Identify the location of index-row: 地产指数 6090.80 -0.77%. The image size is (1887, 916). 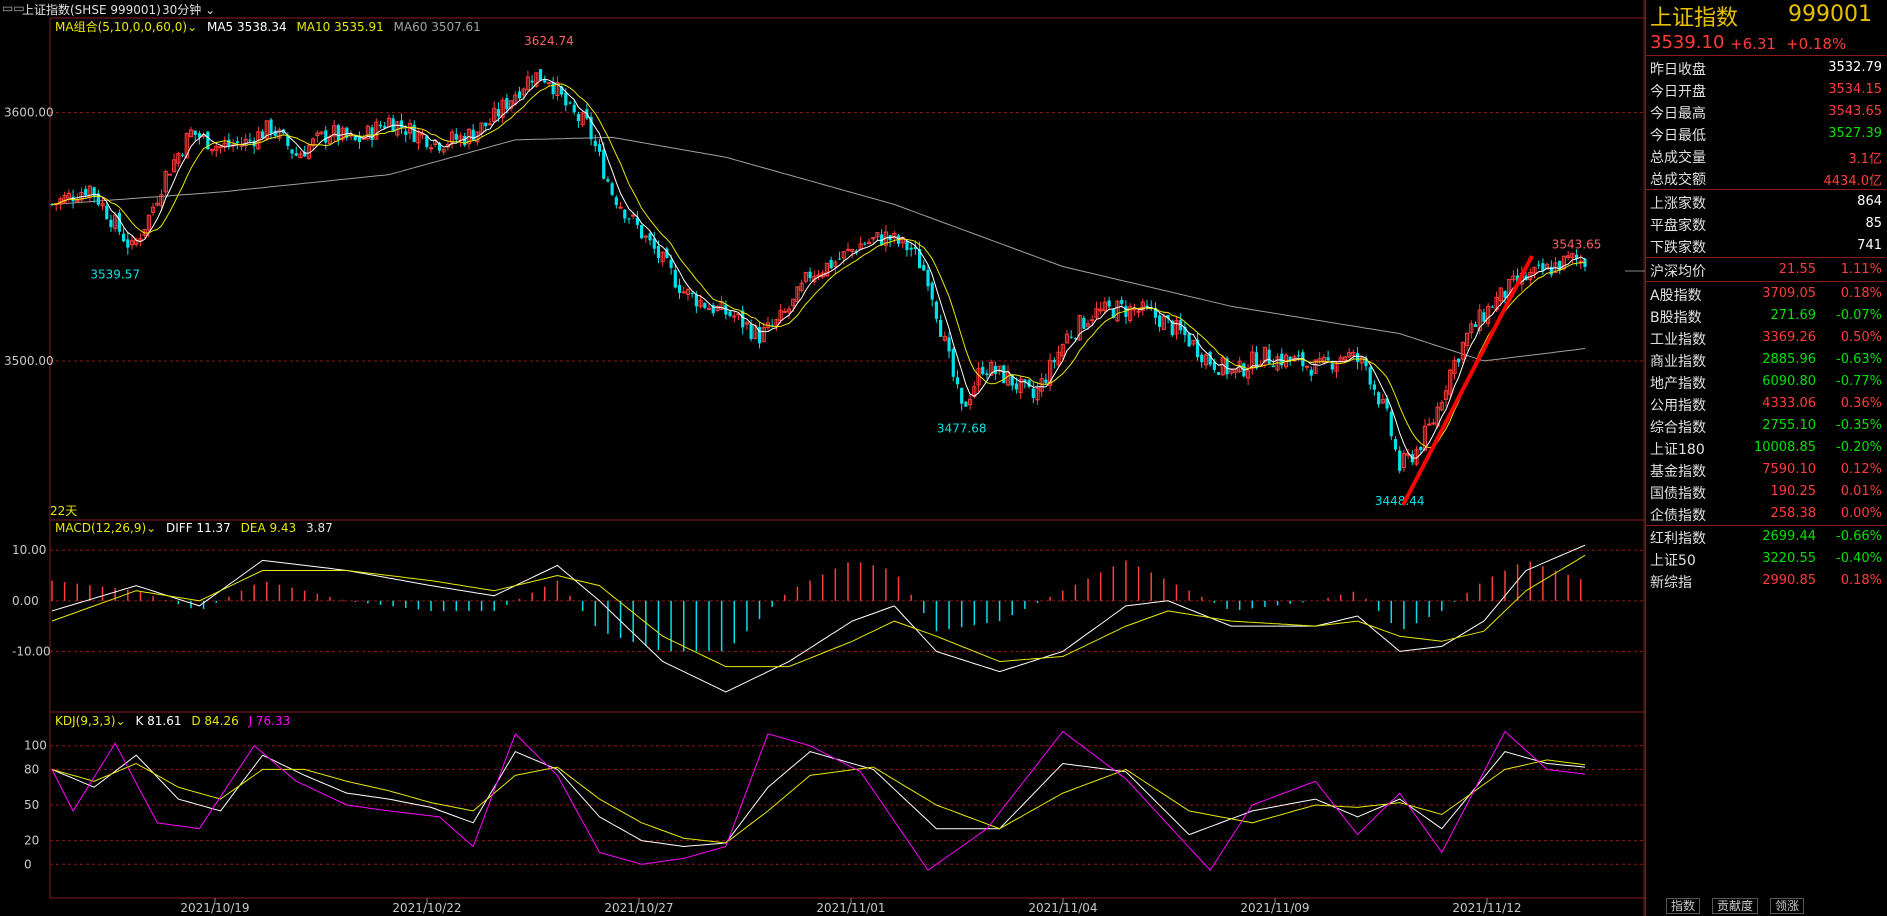
(1766, 382).